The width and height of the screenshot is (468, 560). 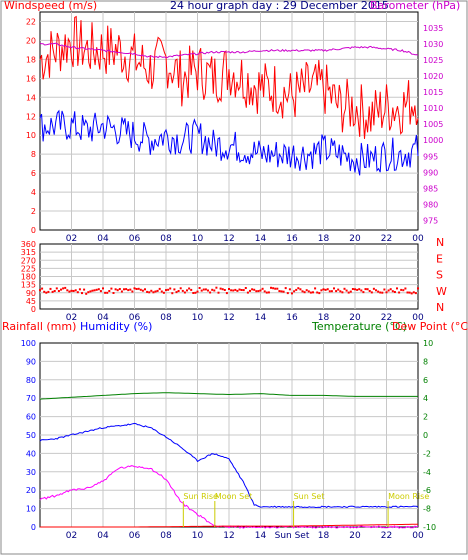 I want to click on y-tick-label: 20, so click(x=31, y=490).